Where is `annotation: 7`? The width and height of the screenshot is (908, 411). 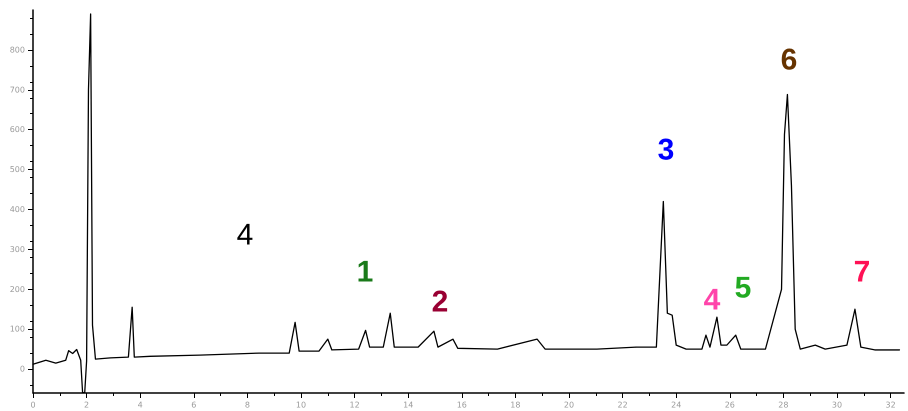 annotation: 7 is located at coordinates (862, 272).